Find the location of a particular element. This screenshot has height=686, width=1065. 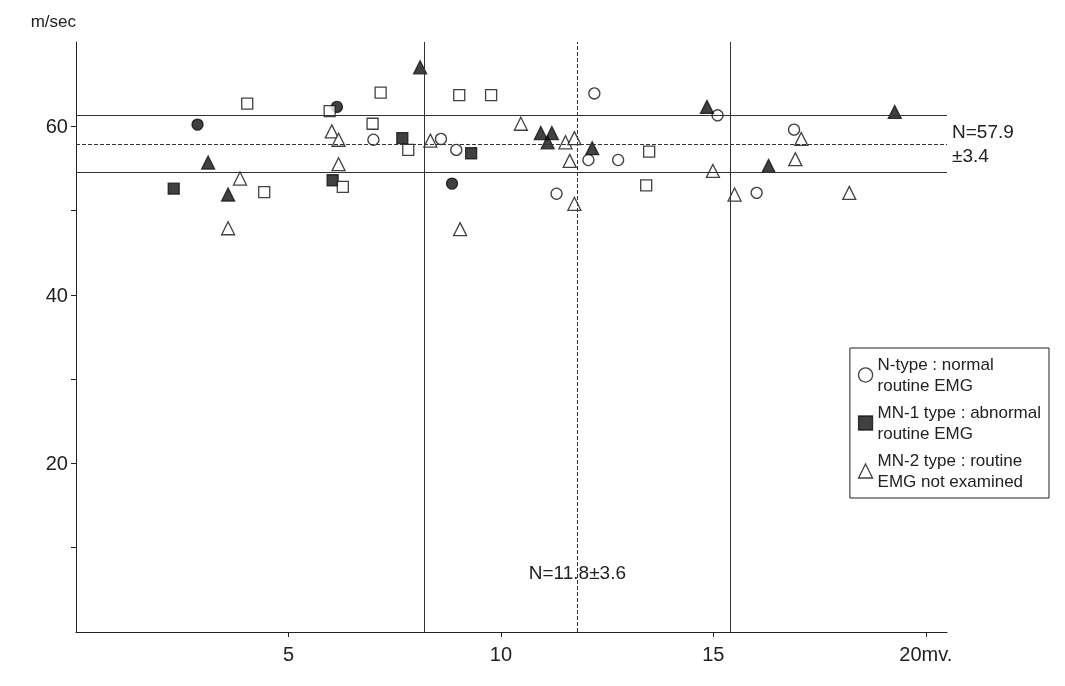

legend-label: N-type : normal routine EMG is located at coordinates (935, 375).